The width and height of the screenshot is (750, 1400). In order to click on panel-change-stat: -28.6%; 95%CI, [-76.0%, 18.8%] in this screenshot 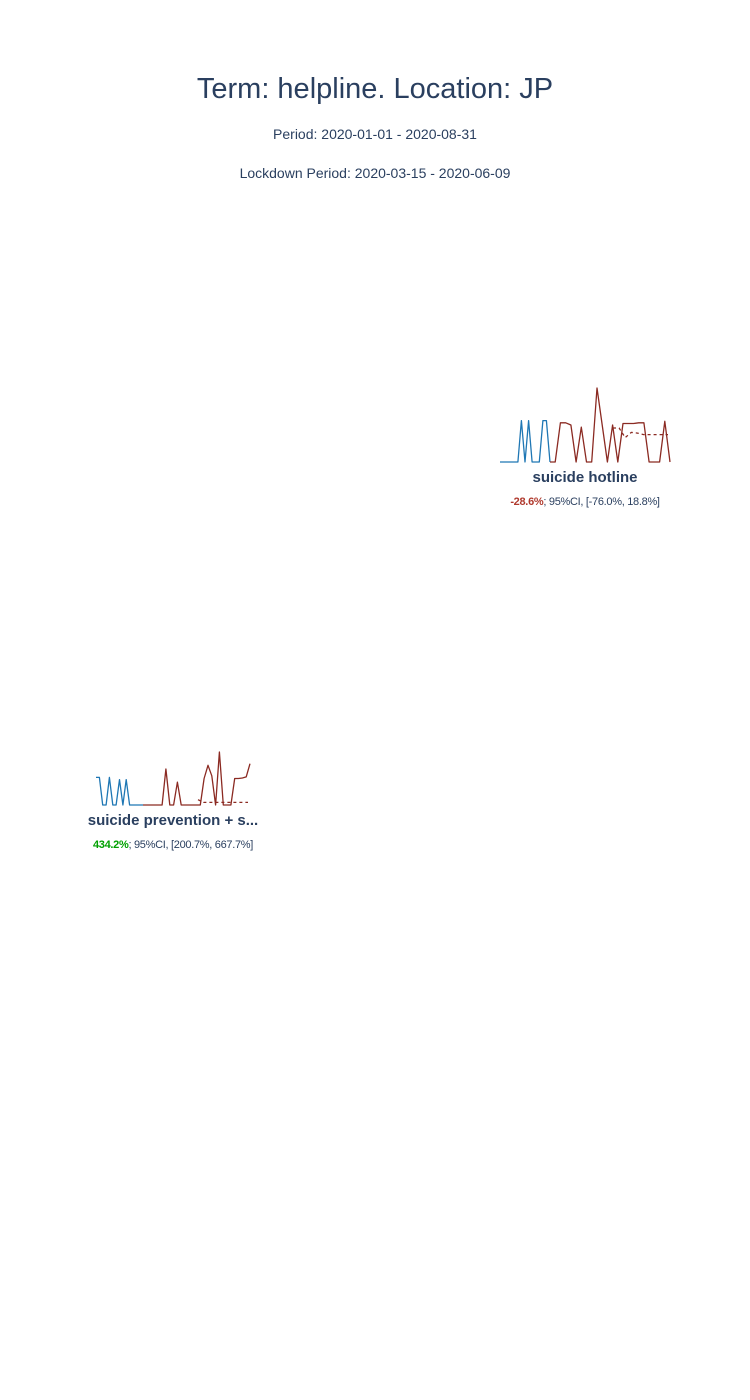, I will do `click(585, 502)`.